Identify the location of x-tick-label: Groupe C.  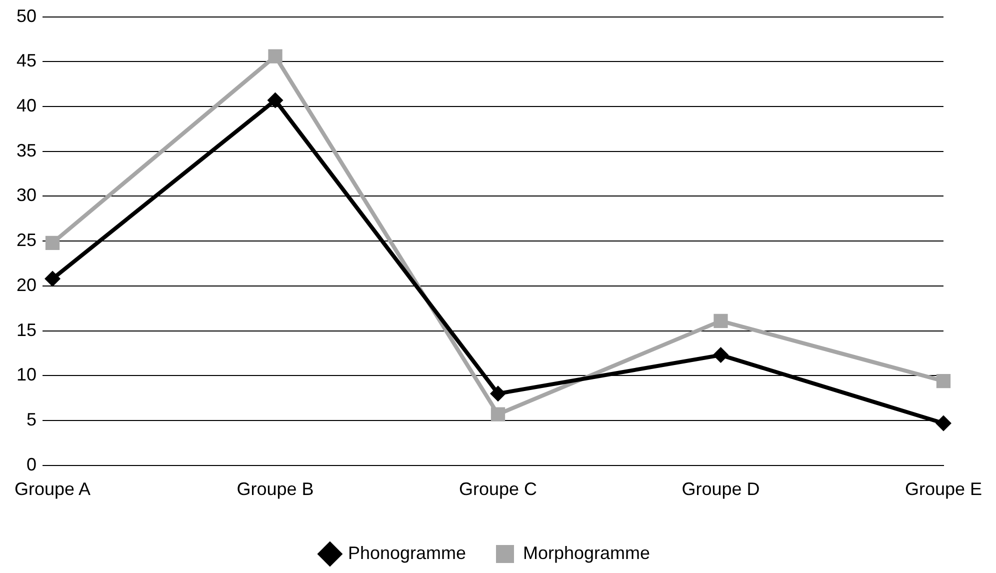
(498, 489).